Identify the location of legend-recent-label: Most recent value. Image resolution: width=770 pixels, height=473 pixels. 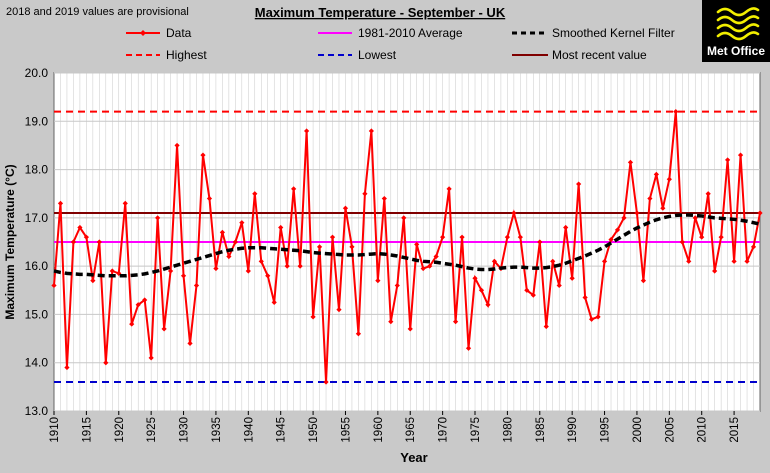
(599, 55).